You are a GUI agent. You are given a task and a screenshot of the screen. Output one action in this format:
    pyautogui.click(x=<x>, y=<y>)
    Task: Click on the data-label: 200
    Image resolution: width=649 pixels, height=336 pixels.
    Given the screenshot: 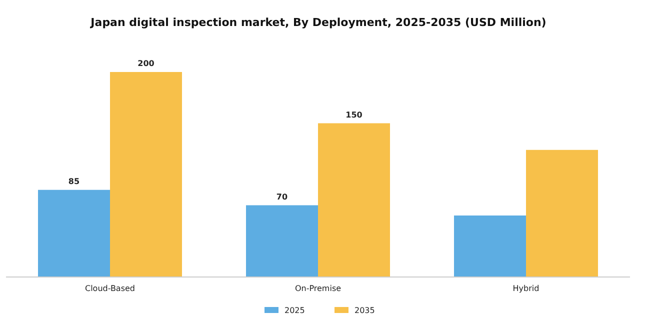 What is the action you would take?
    pyautogui.click(x=146, y=63)
    